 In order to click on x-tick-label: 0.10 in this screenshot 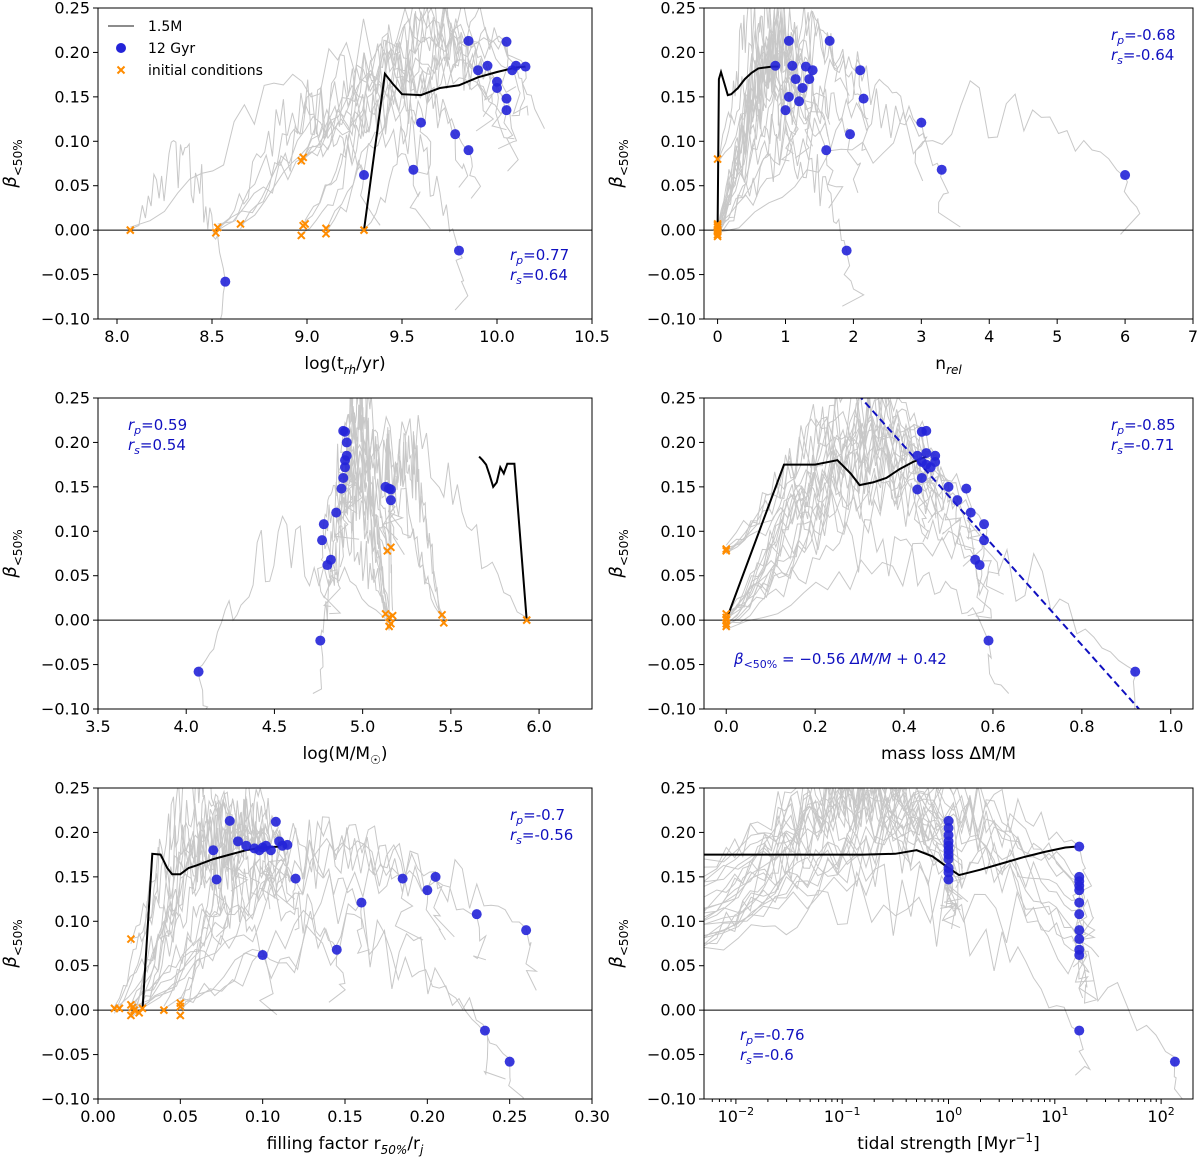, I will do `click(263, 1116)`.